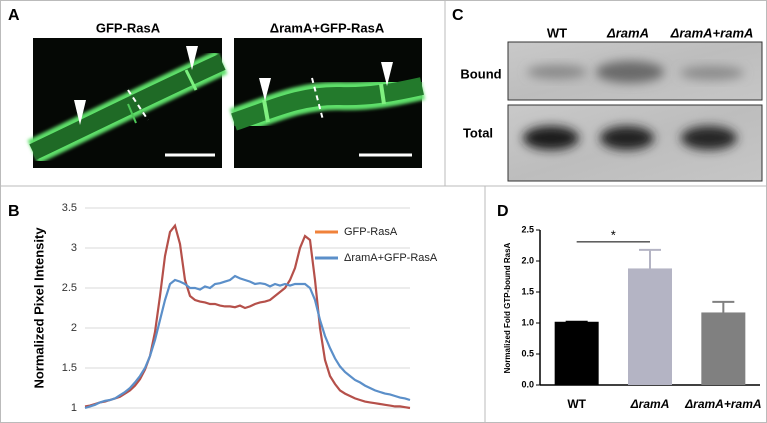  What do you see at coordinates (635, 111) in the screenshot?
I see `blot` at bounding box center [635, 111].